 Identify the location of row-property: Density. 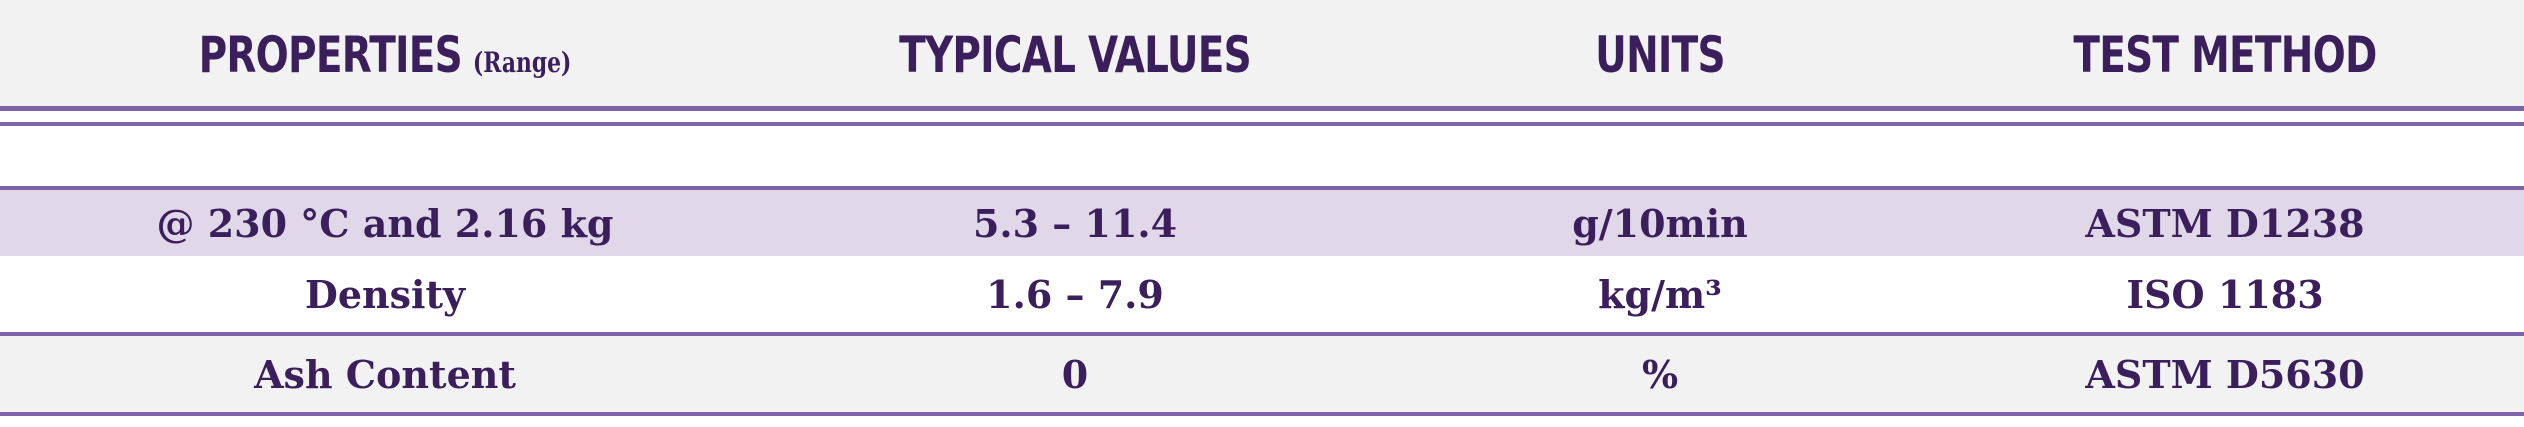
(385, 294).